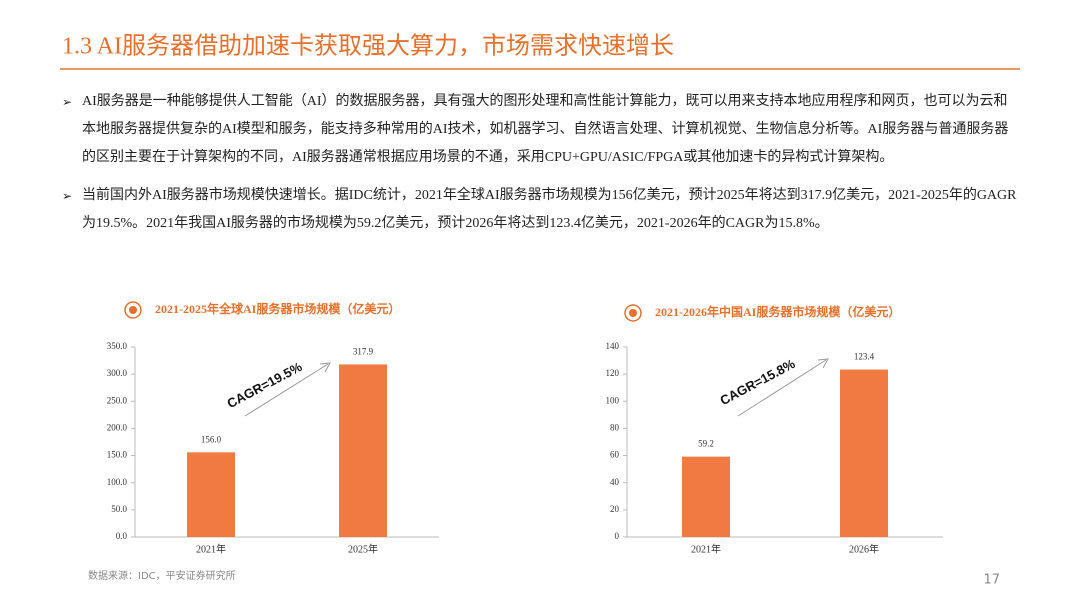 The width and height of the screenshot is (1080, 608). Describe the element at coordinates (117, 482) in the screenshot. I see `y-tick-label: 100.0` at that location.